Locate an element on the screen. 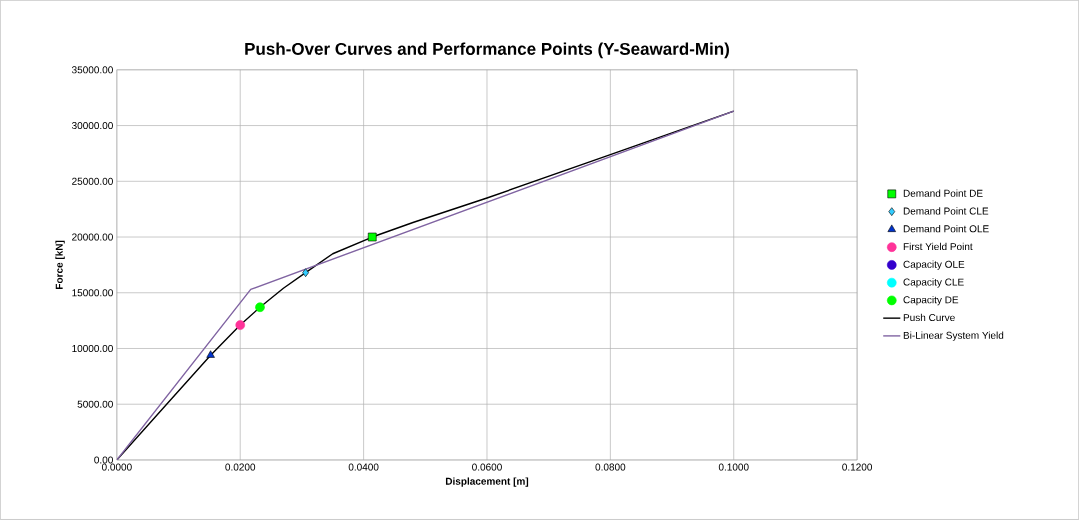 This screenshot has height=520, width=1079. y-axis-title: Force [kN] is located at coordinates (60, 265).